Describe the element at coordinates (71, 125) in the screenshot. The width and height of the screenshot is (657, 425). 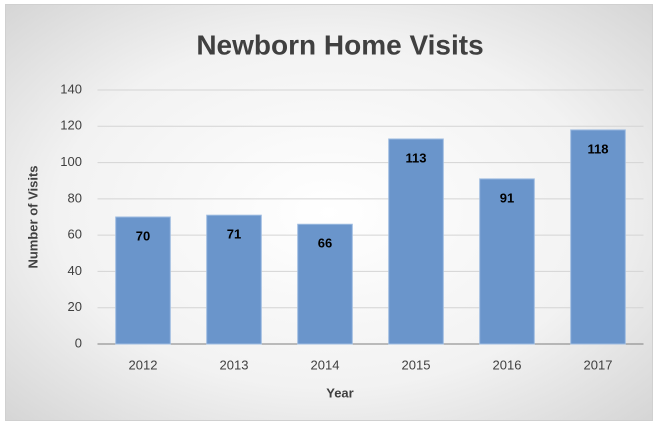
I see `y-tick-label: 120` at that location.